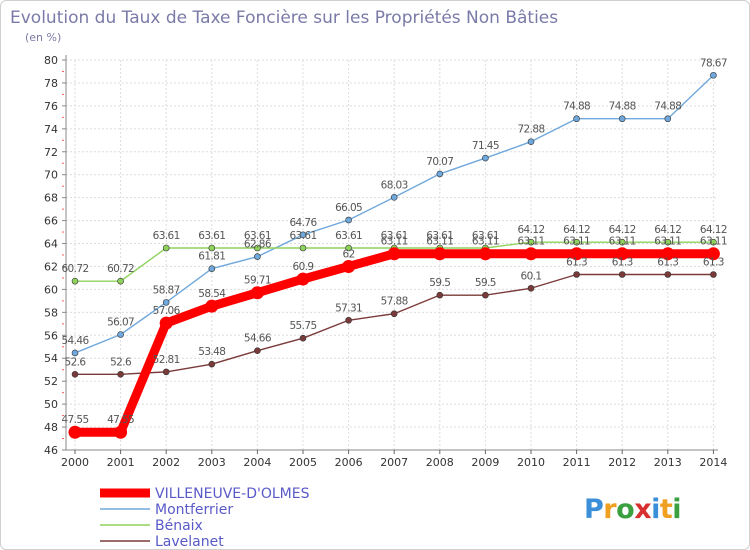 Image resolution: width=750 pixels, height=550 pixels. I want to click on y-tick-label: 50, so click(51, 404).